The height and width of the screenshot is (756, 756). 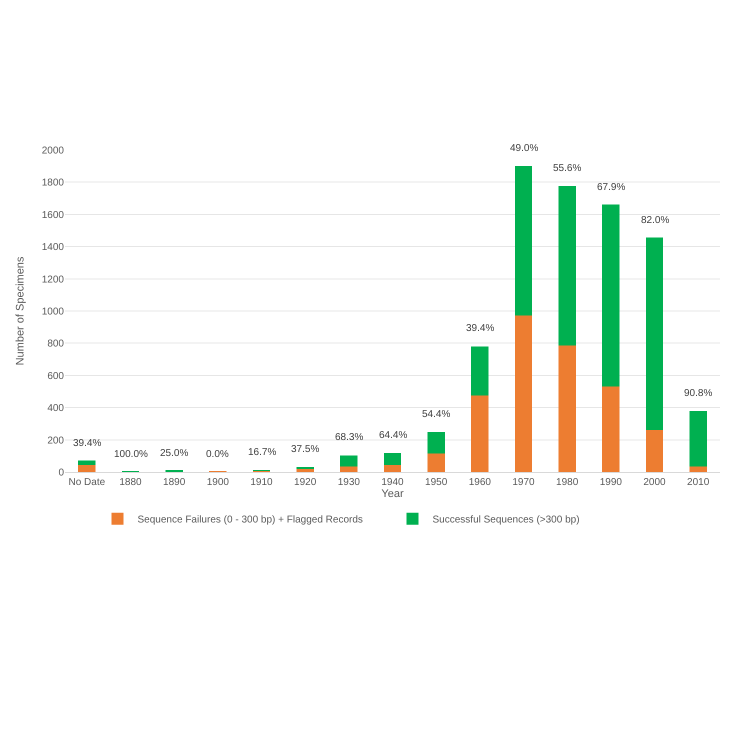 What do you see at coordinates (349, 482) in the screenshot?
I see `x-tick-label: 1930` at bounding box center [349, 482].